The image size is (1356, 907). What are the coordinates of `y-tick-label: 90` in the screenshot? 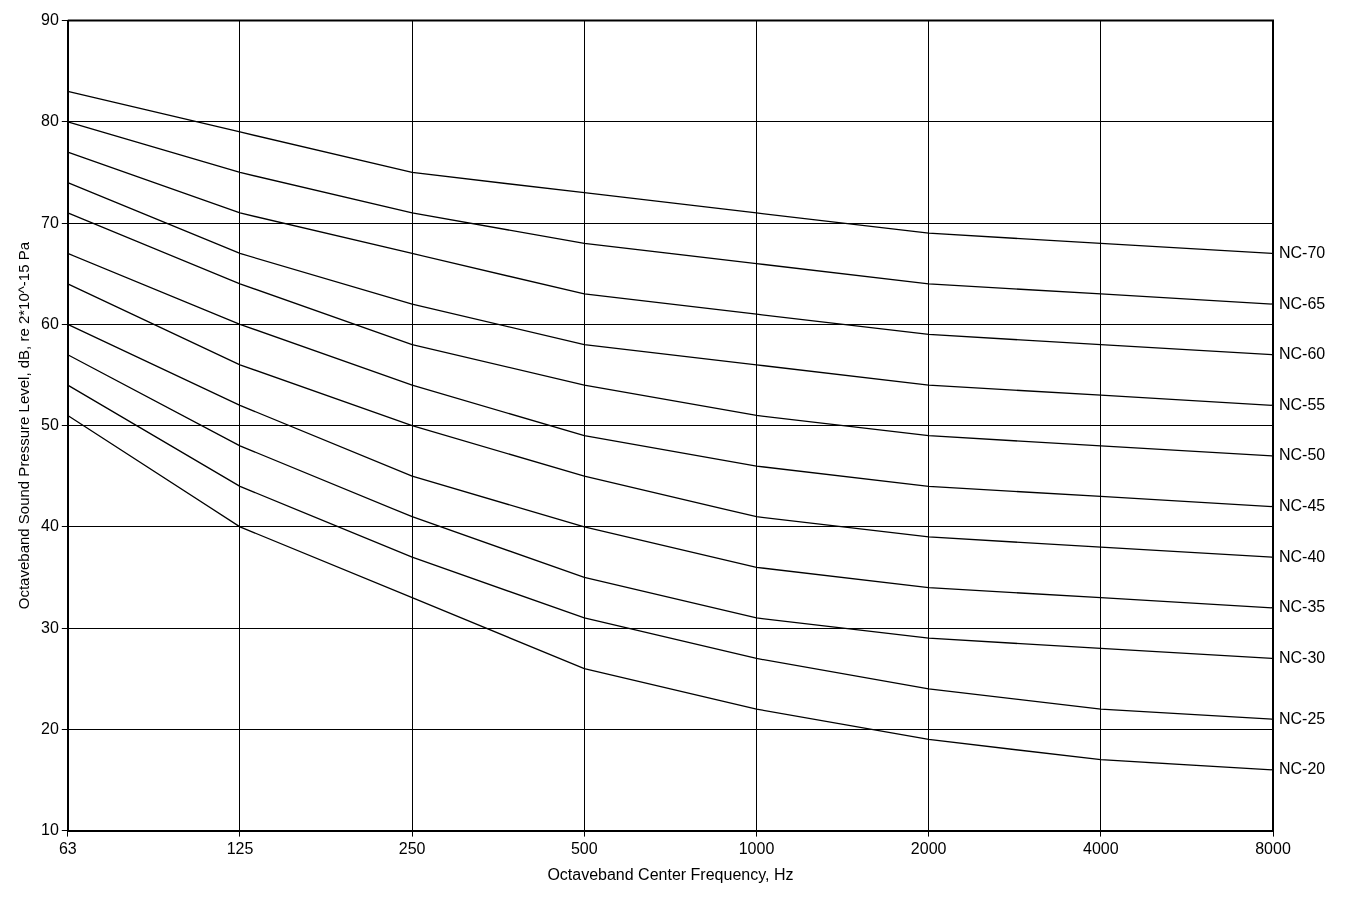 It's located at (50, 20).